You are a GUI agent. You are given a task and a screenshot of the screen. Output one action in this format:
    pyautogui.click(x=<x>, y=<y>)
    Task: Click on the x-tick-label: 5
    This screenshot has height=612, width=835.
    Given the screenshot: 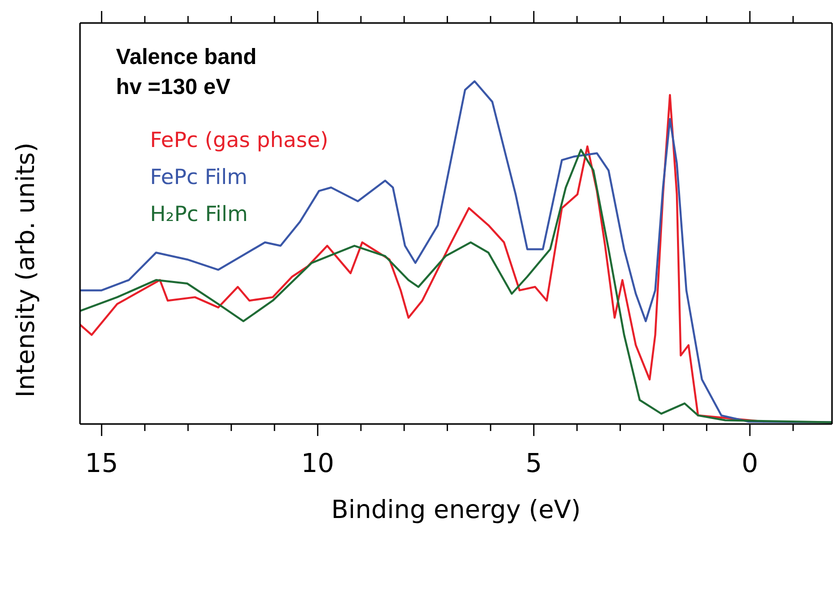 What is the action you would take?
    pyautogui.click(x=534, y=464)
    